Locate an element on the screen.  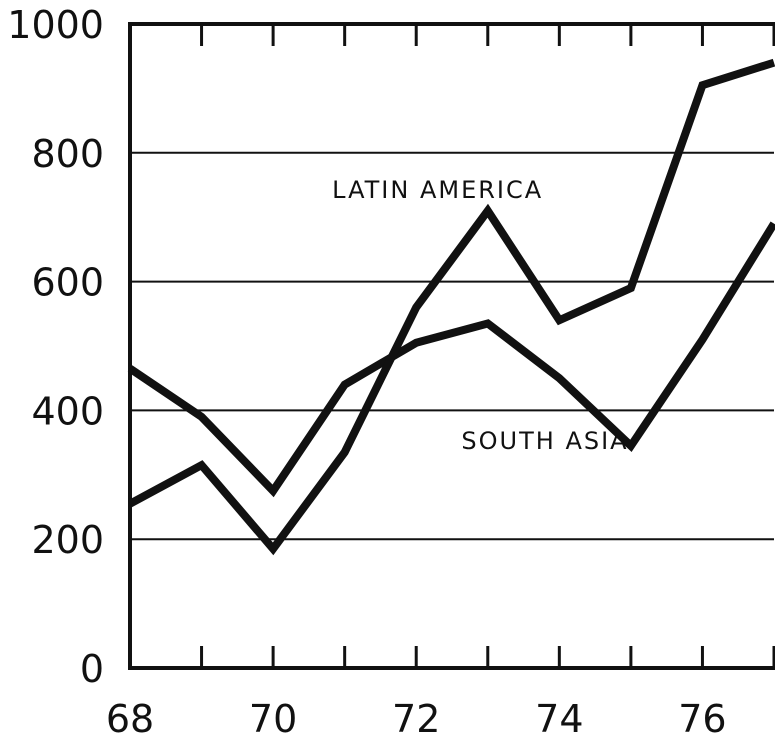
y-axis-ticks: 0 200 400 600 800 1000 is located at coordinates (55, 347).